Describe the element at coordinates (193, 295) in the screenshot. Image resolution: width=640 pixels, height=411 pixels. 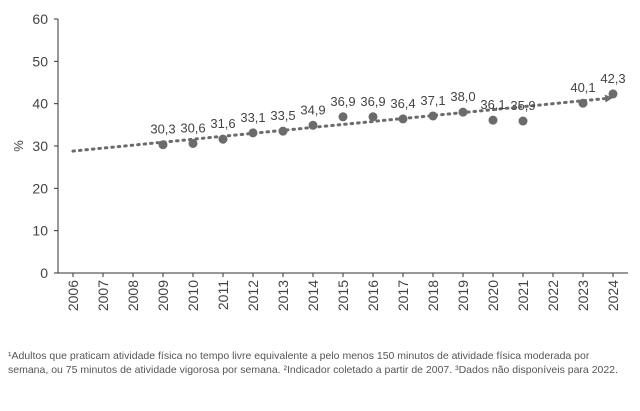
I see `x-tick-label: 2010` at that location.